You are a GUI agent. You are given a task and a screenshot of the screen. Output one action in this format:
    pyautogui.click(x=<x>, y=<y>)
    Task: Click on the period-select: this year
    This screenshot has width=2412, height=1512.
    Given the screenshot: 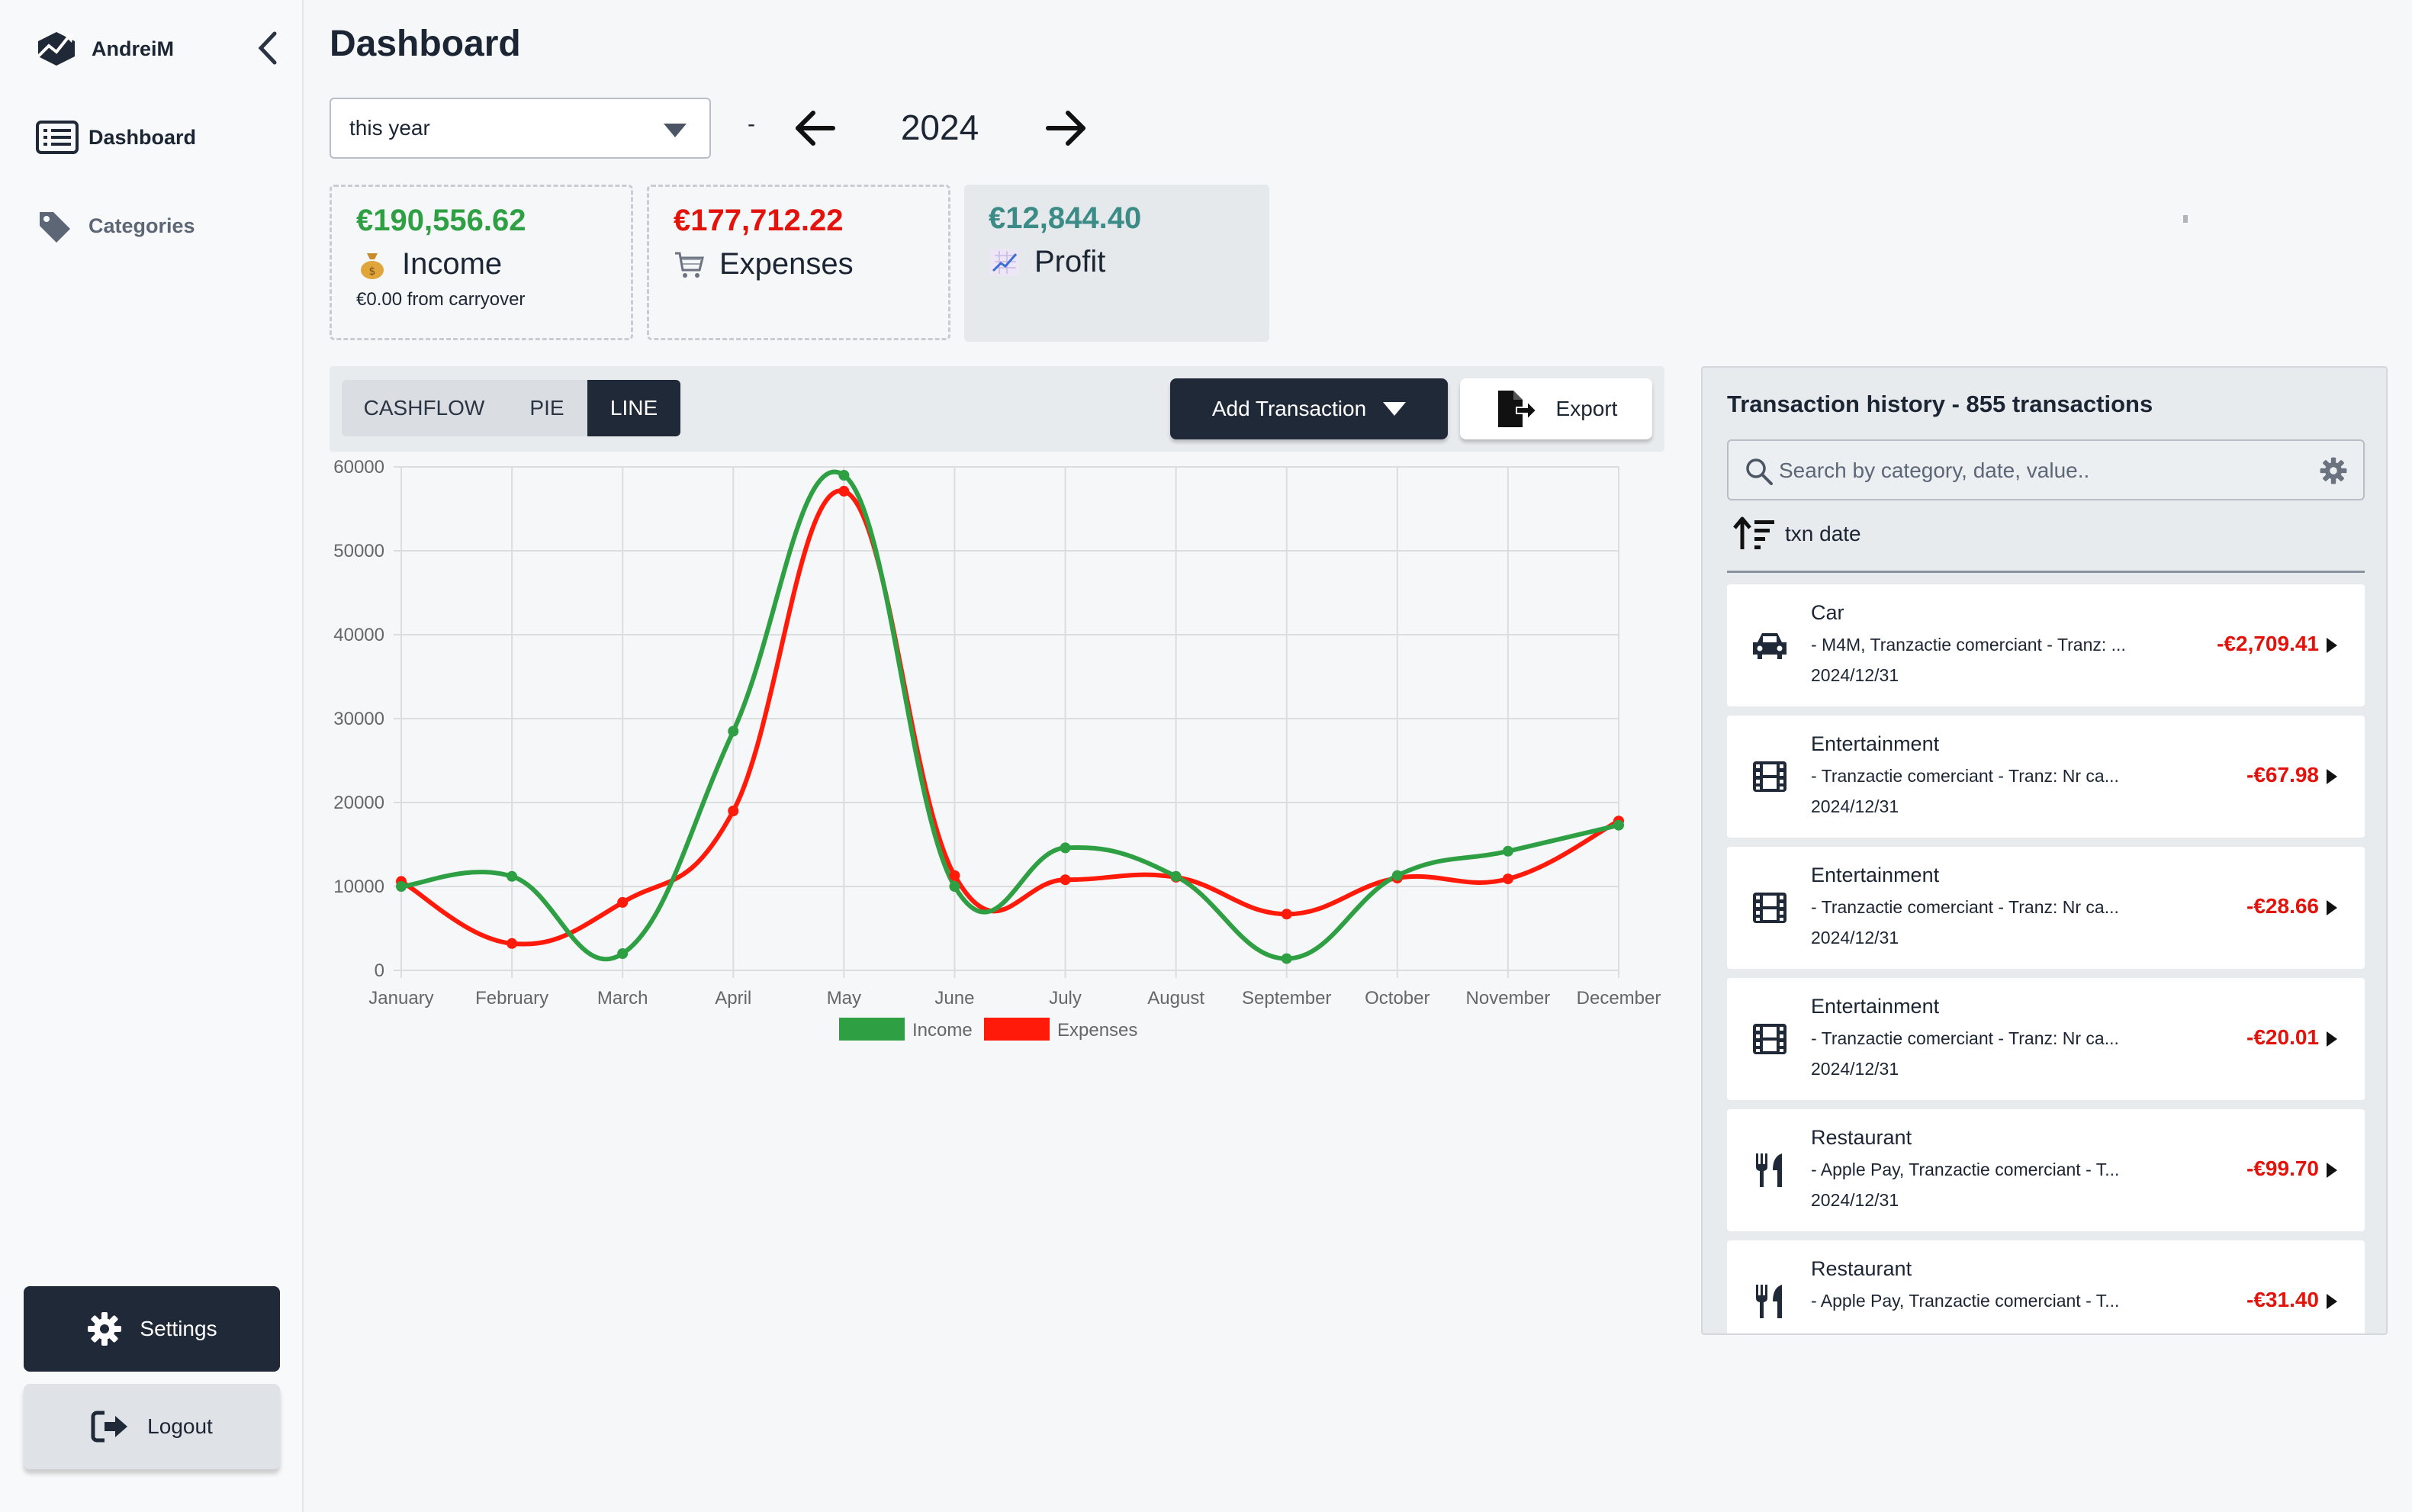 What is the action you would take?
    pyautogui.click(x=520, y=129)
    